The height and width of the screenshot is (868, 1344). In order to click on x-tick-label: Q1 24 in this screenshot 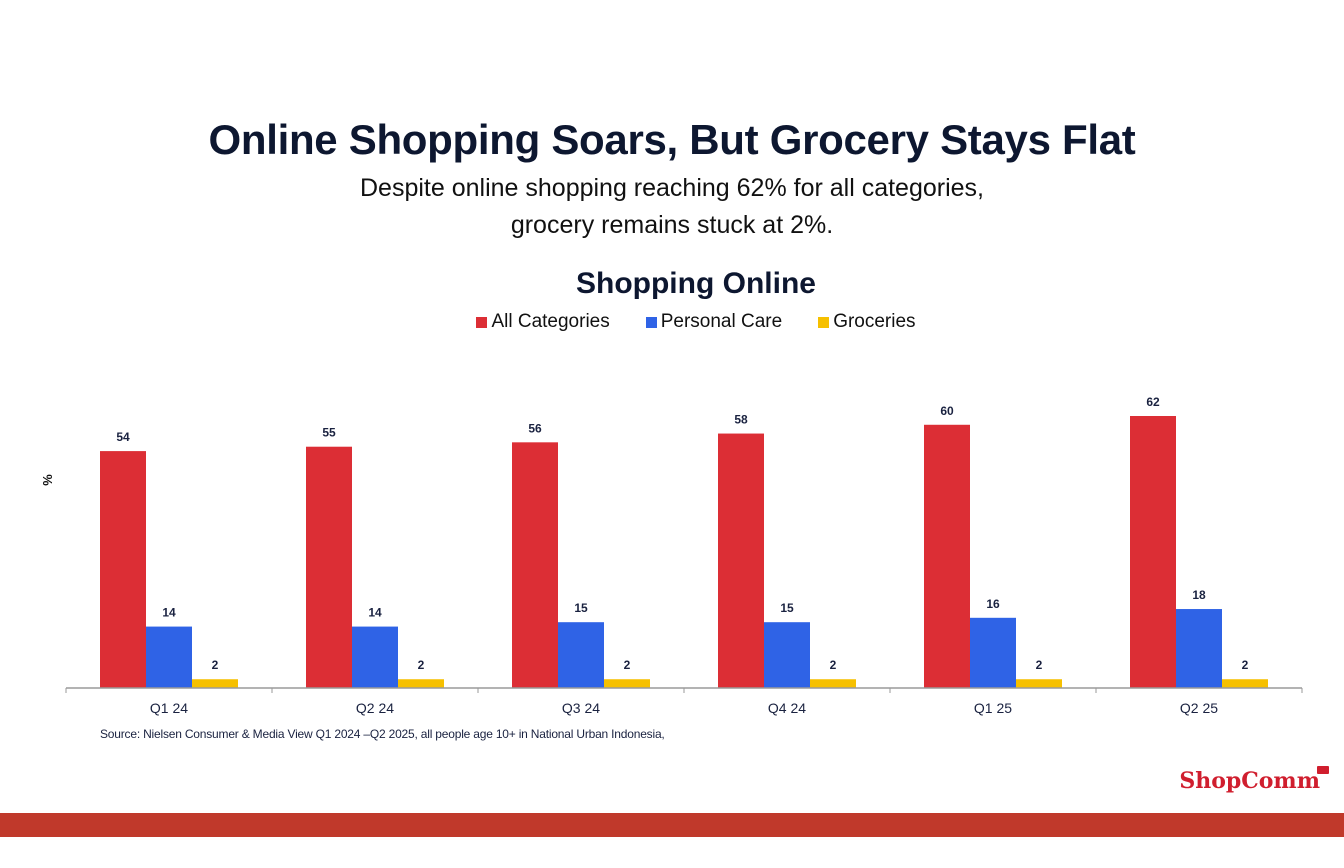, I will do `click(169, 708)`.